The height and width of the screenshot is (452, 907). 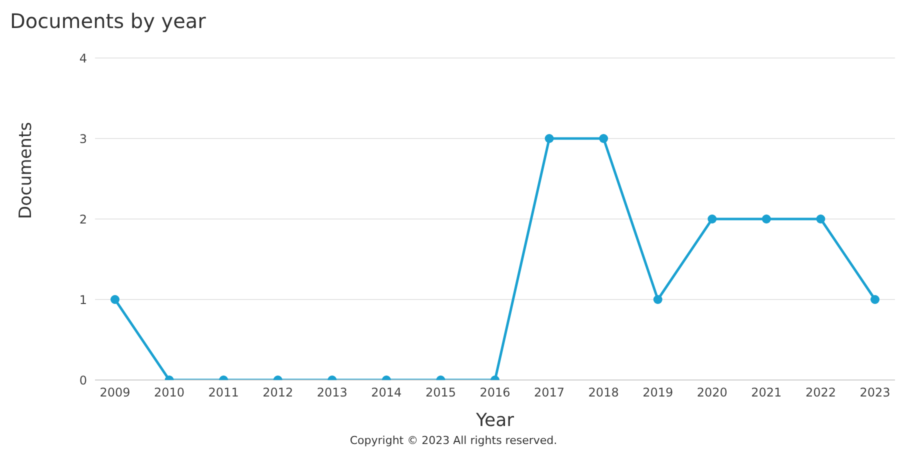 I want to click on chart-title: Documents by year, so click(x=108, y=21).